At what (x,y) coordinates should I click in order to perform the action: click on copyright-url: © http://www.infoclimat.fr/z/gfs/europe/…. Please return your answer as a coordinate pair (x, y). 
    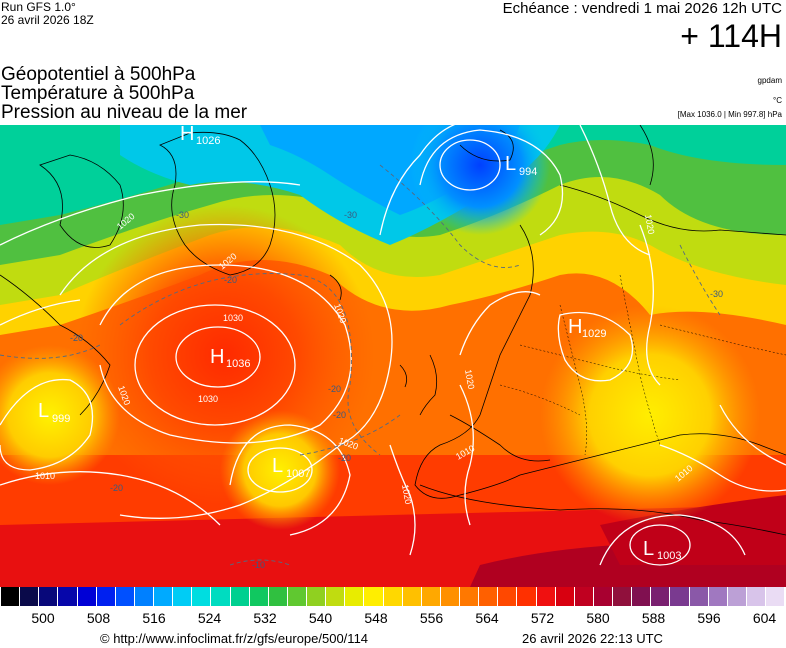
    Looking at the image, I should click on (234, 638).